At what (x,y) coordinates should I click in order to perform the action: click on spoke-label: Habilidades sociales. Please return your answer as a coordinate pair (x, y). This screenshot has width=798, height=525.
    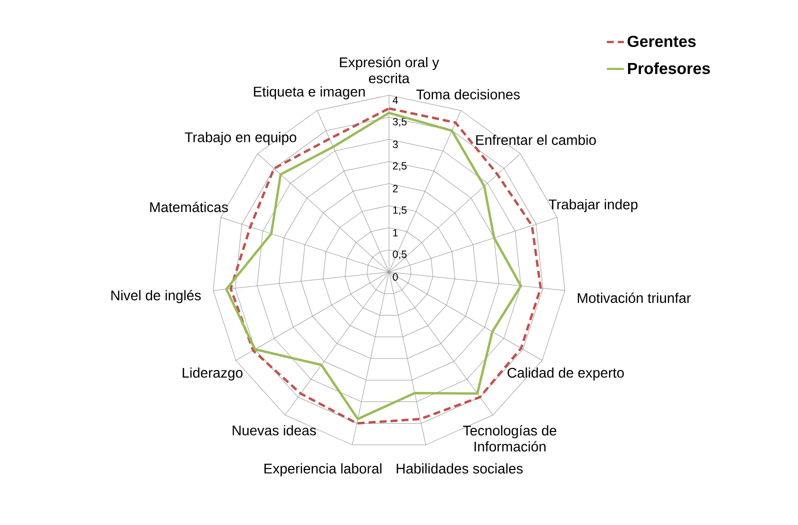
    Looking at the image, I should click on (459, 468).